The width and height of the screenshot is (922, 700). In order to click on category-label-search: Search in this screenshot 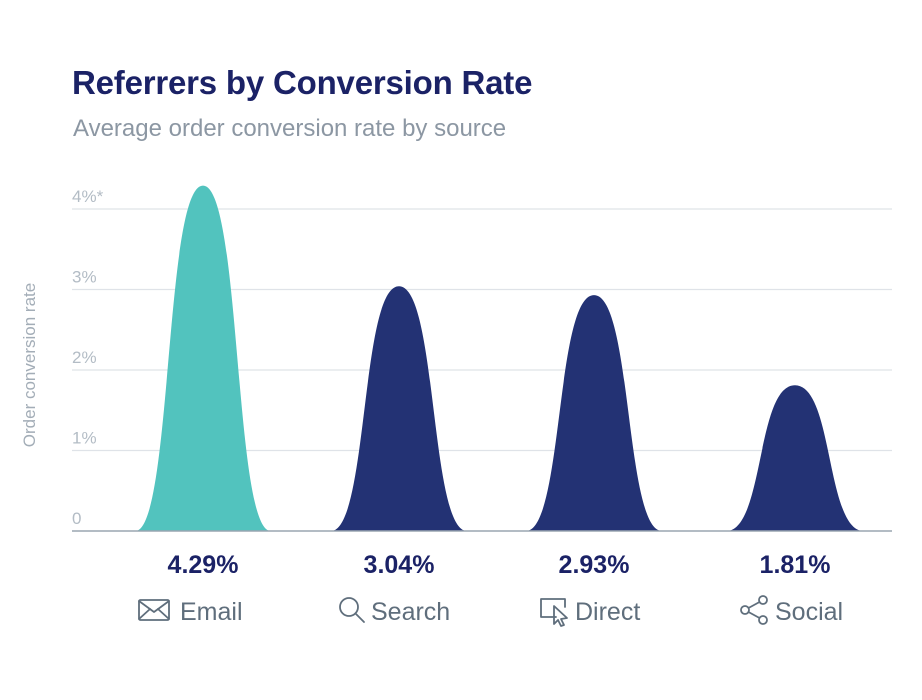, I will do `click(410, 612)`.